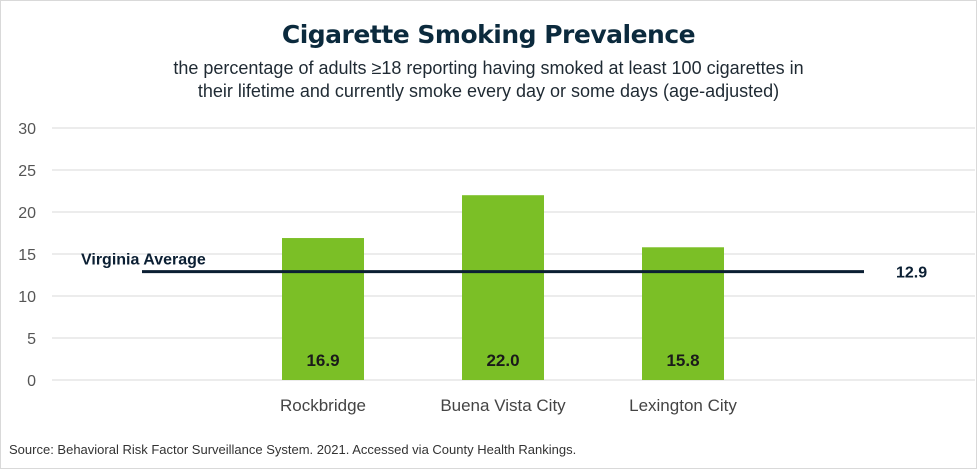  Describe the element at coordinates (323, 309) in the screenshot. I see `bar-rockbridge` at that location.